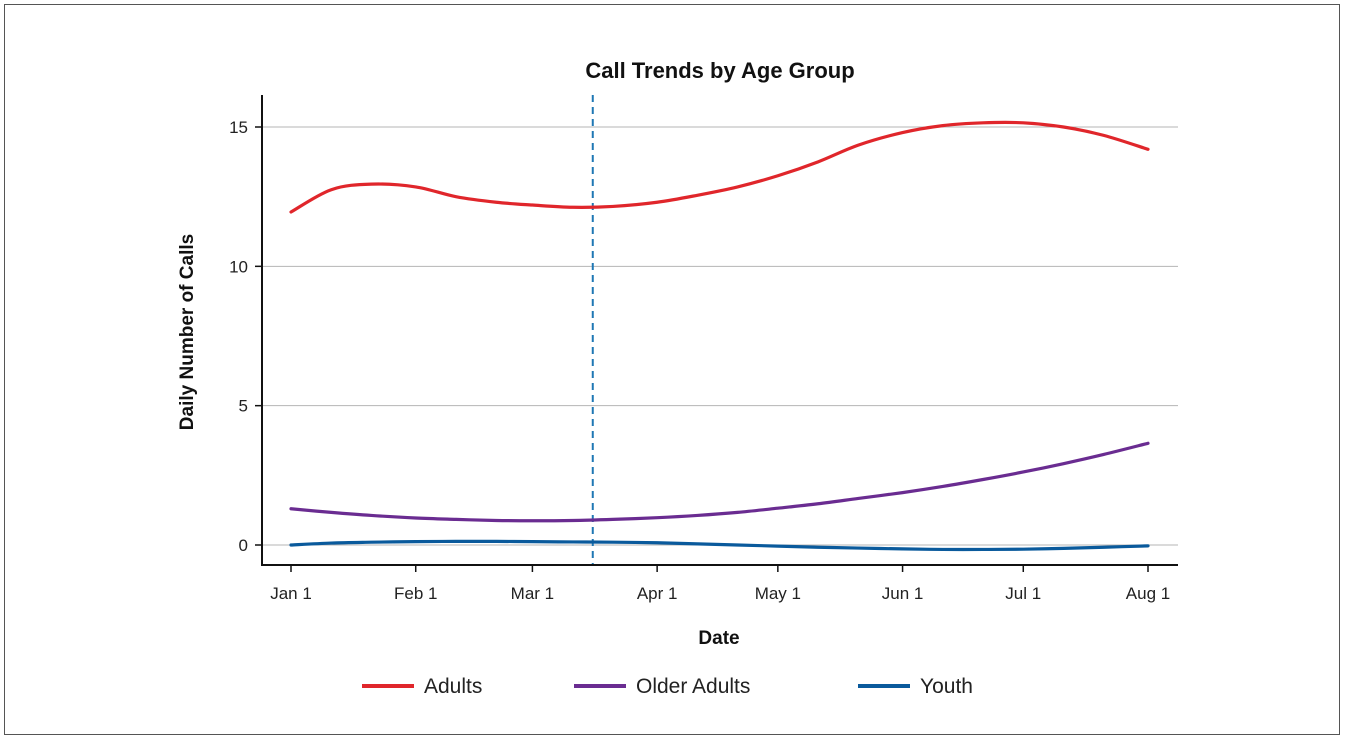 The height and width of the screenshot is (739, 1345). I want to click on x-tick-label-5: Jun 1, so click(903, 593).